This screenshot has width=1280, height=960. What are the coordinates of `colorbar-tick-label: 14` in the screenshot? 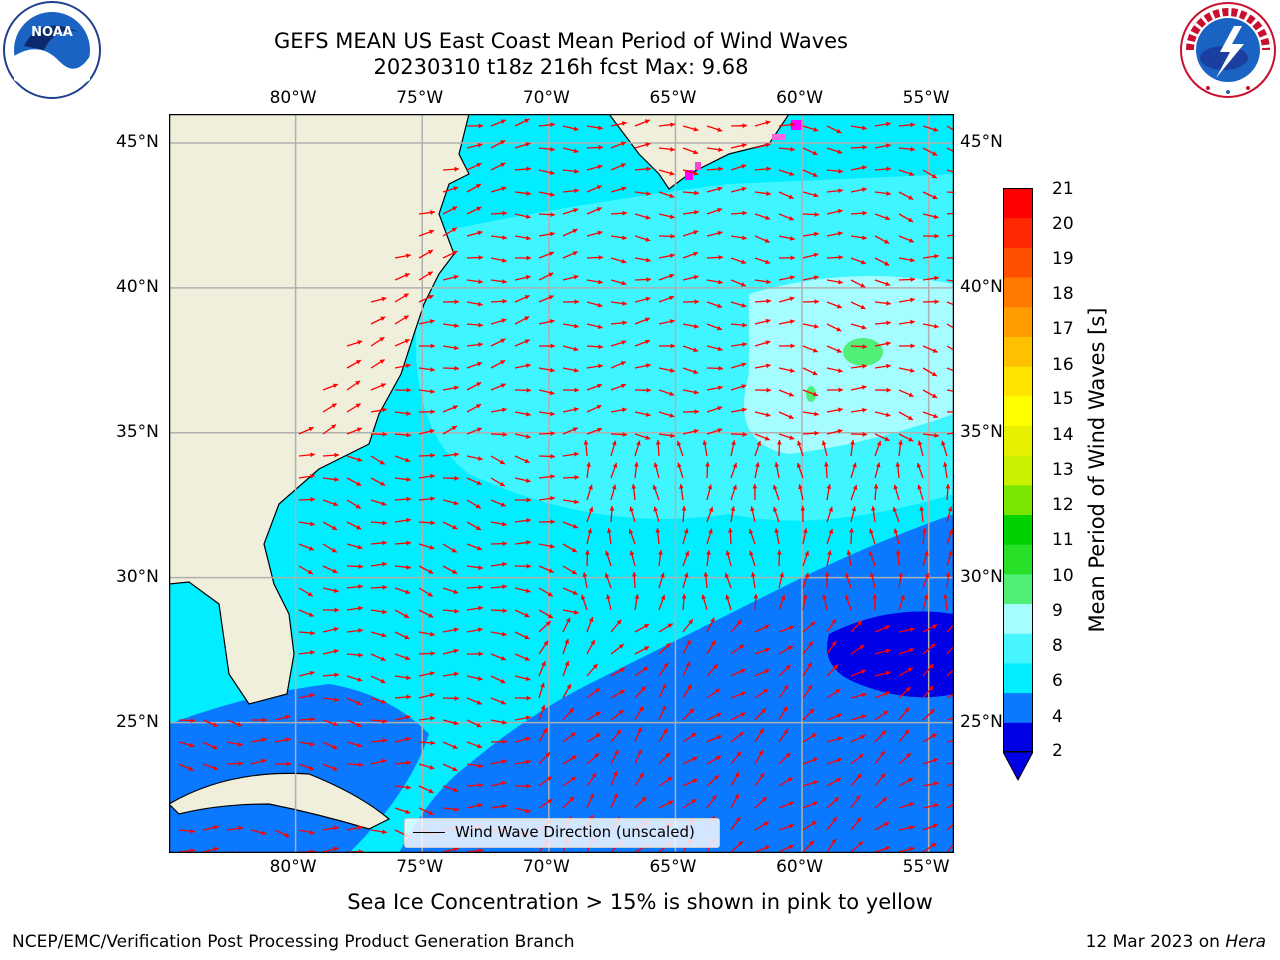 It's located at (1063, 435).